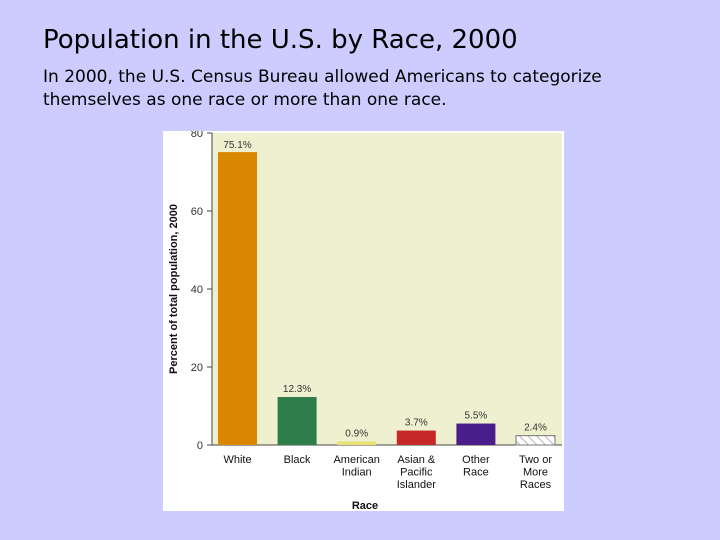 This screenshot has width=720, height=540. What do you see at coordinates (416, 423) in the screenshot?
I see `data-label: 3.7%` at bounding box center [416, 423].